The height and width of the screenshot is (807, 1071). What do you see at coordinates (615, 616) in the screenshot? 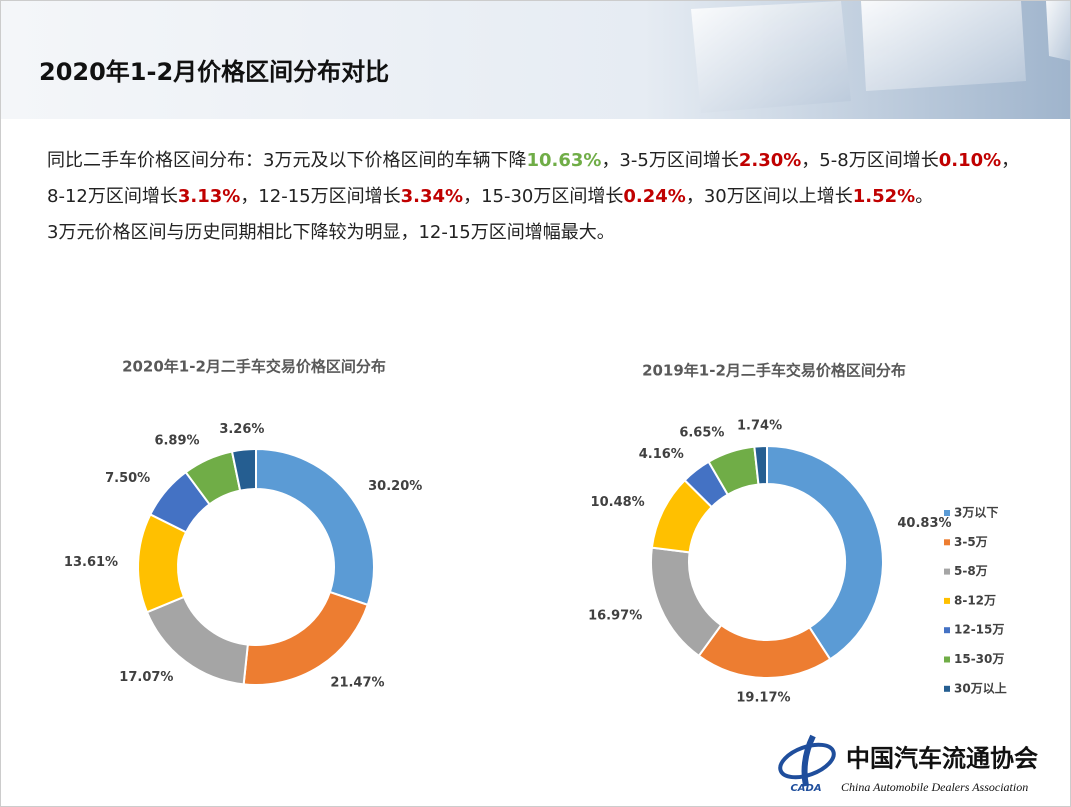
I see `data-label: 16.97%` at bounding box center [615, 616].